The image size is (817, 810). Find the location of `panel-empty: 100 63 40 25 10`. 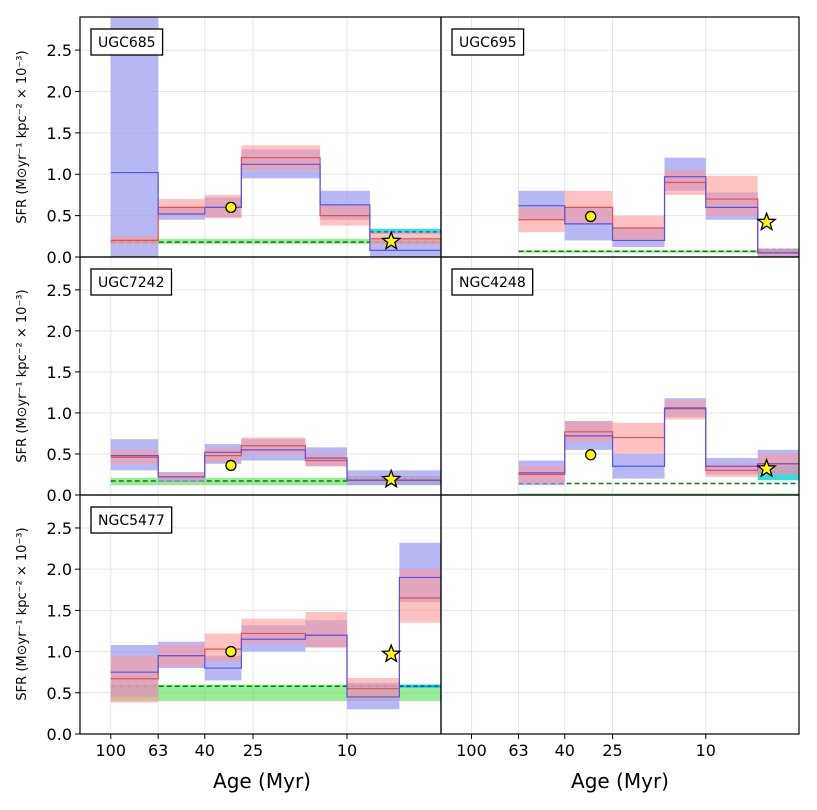

panel-empty: 100 63 40 25 10 is located at coordinates (620, 627).